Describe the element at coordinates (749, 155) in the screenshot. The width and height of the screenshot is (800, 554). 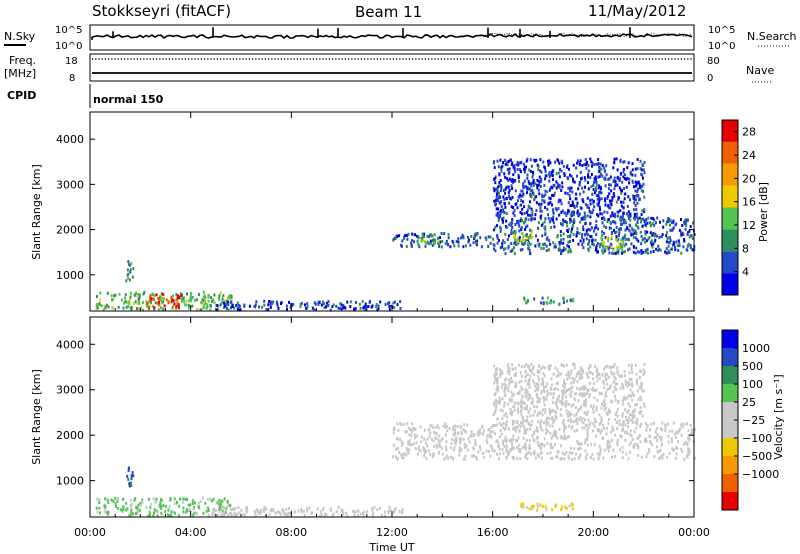
I see `colorbar-tick-label: 24` at that location.